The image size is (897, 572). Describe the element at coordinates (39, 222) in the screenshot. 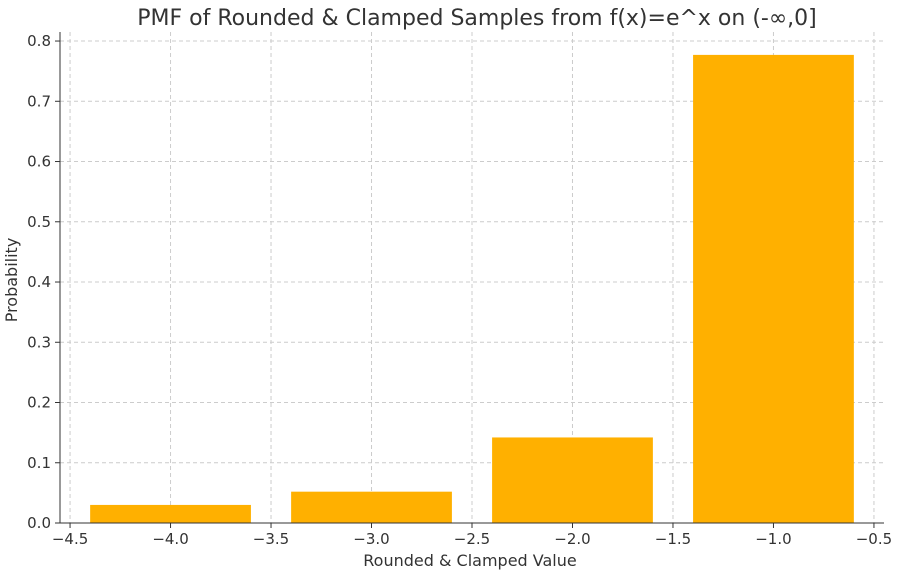

I see `y-tick-label: 0.5` at that location.